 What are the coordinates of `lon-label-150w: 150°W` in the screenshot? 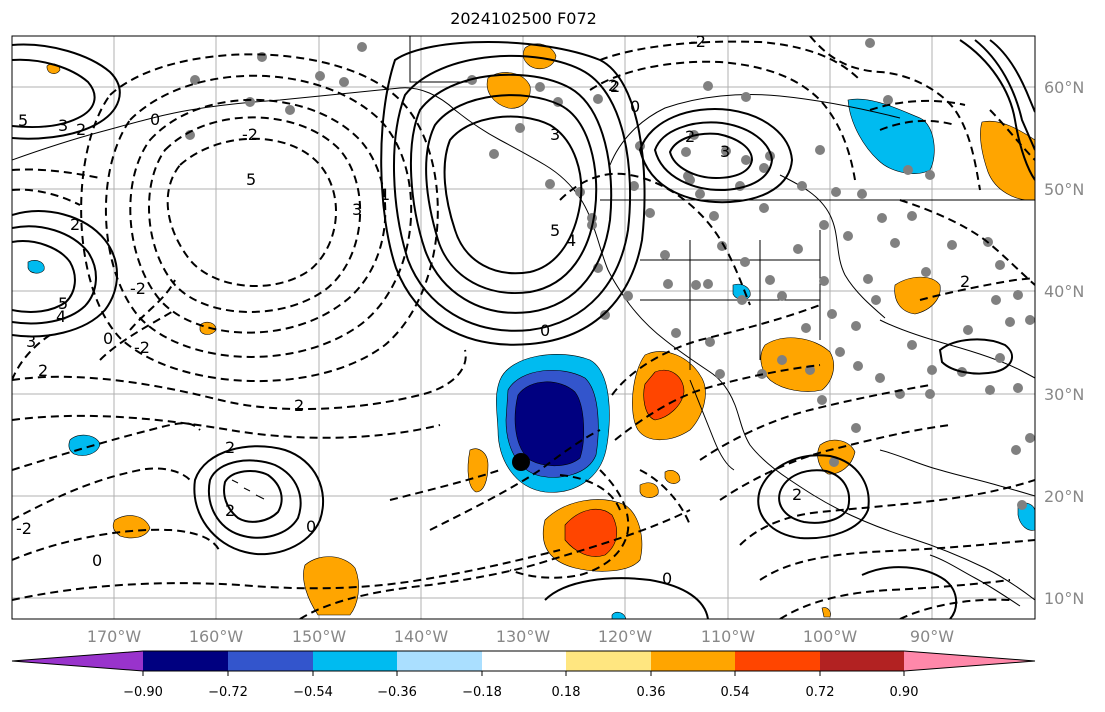 It's located at (319, 636).